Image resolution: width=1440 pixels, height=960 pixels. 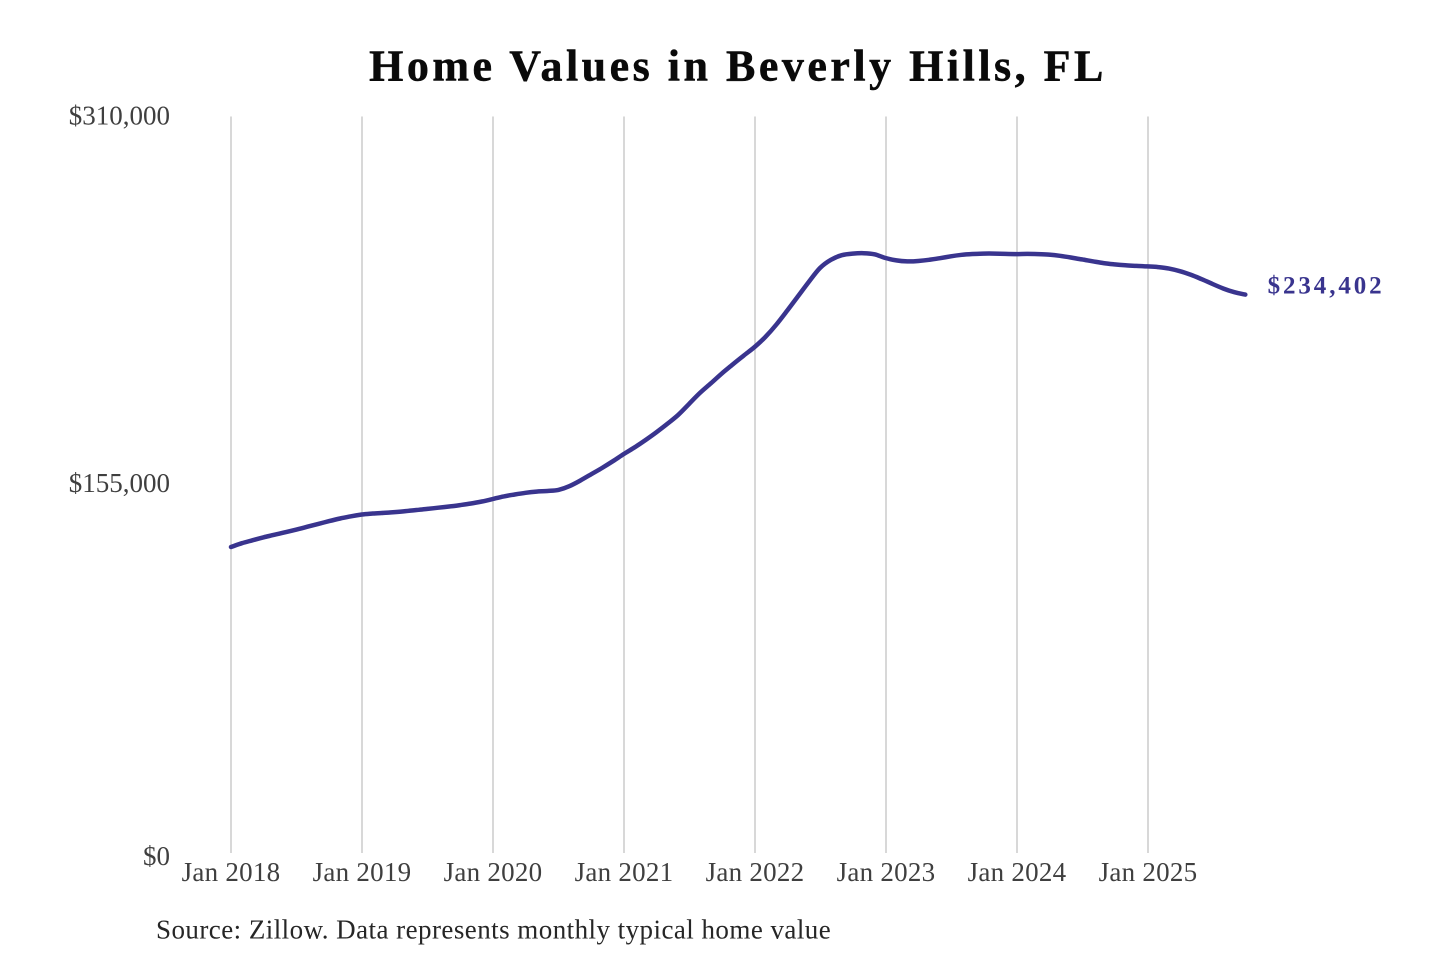 I want to click on svg-text: $0, so click(x=156, y=856).